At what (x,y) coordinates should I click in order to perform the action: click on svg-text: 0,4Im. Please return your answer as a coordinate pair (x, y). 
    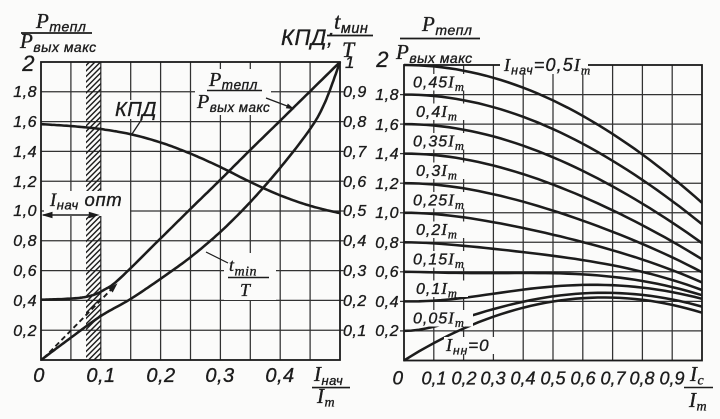
    Looking at the image, I should click on (437, 113).